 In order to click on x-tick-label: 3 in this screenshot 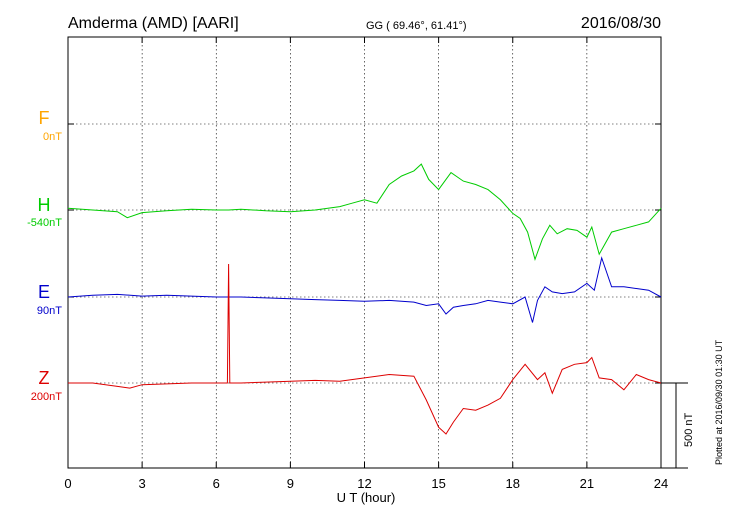, I will do `click(142, 483)`.